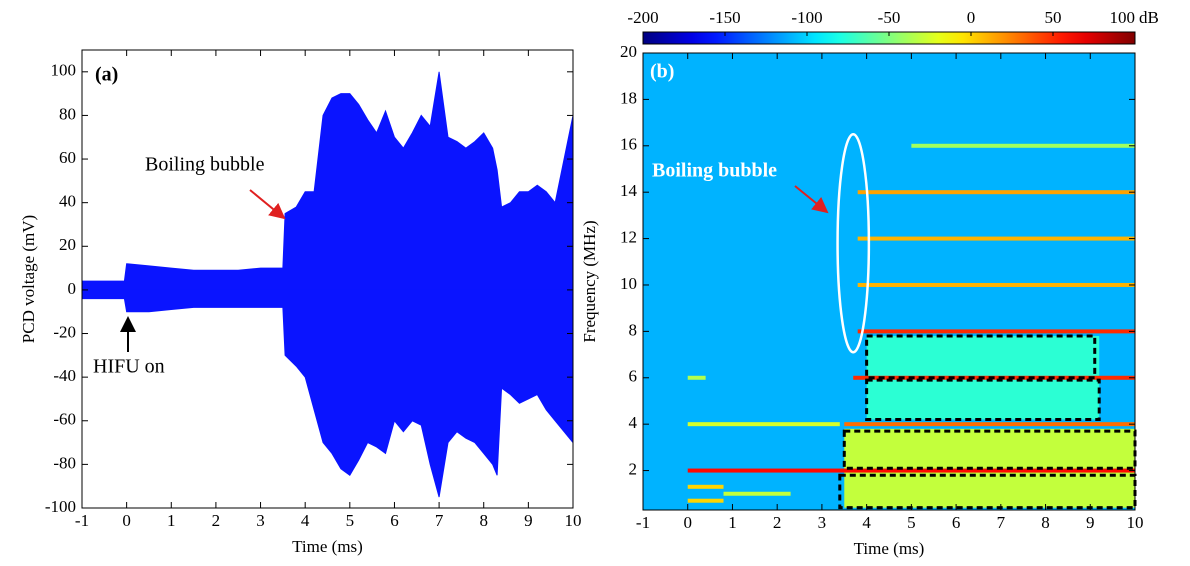 Image resolution: width=1190 pixels, height=566 pixels. I want to click on colorbar-unit: dB, so click(1149, 17).